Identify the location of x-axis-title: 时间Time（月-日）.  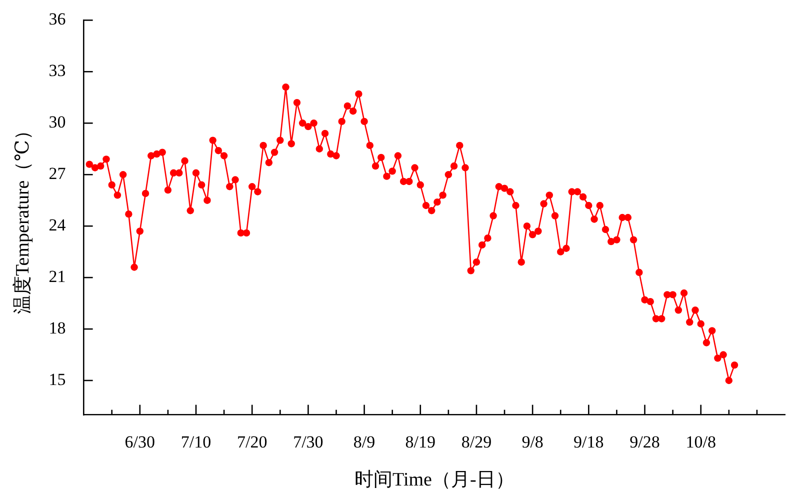
(434, 480).